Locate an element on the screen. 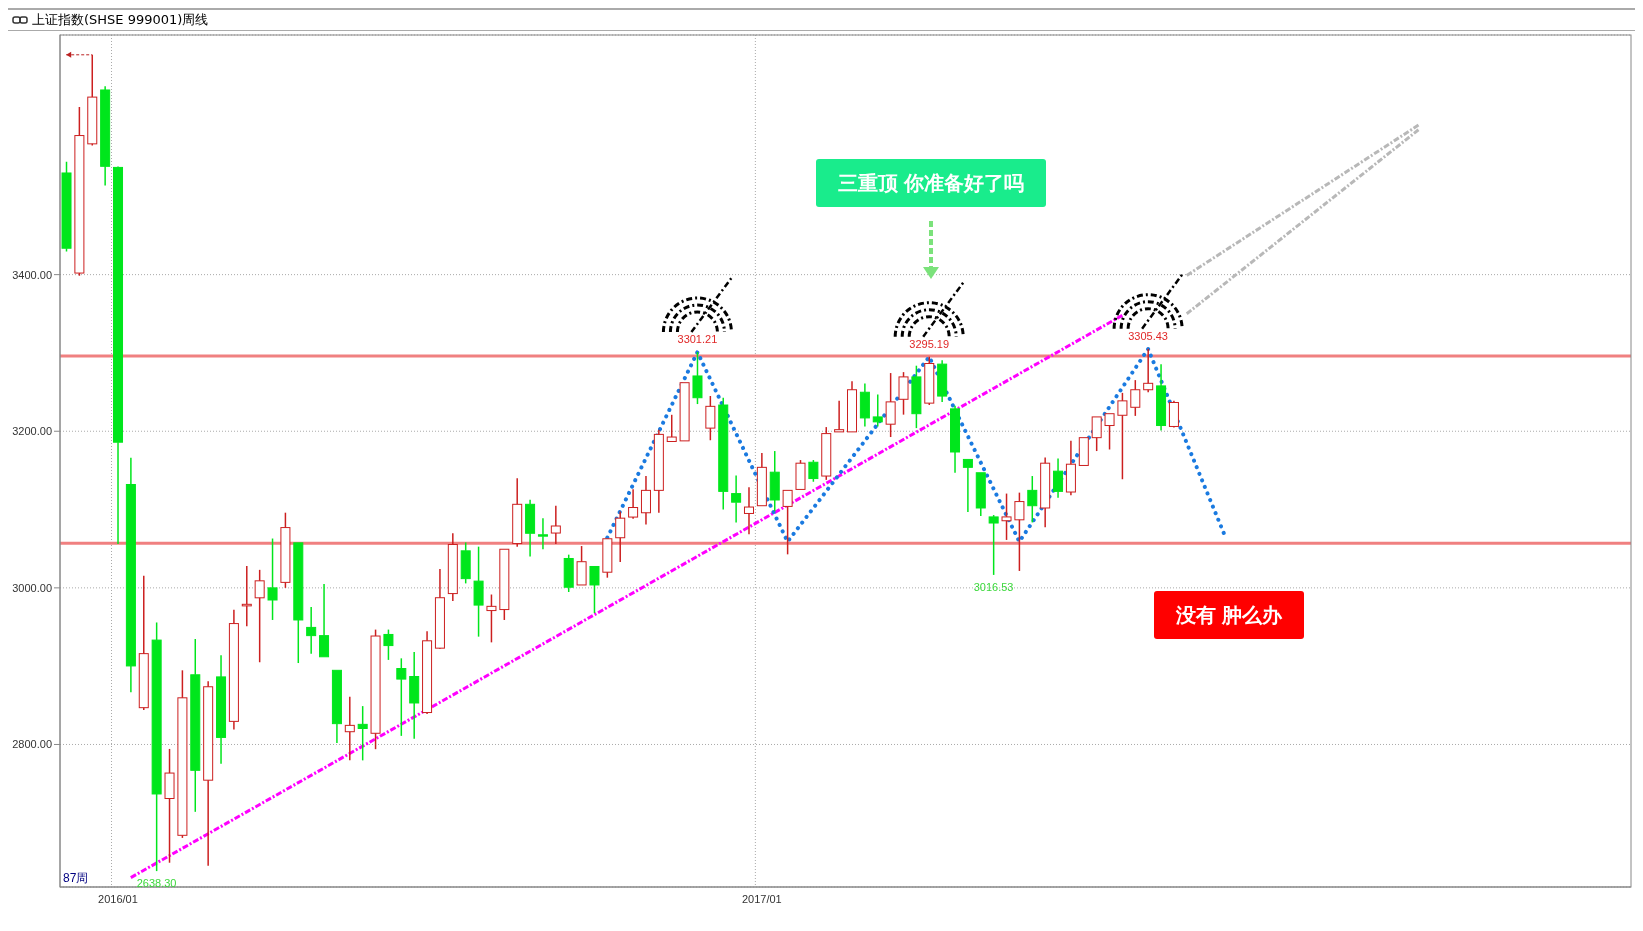 The image size is (1643, 931). y-tick-label: 3200.00 is located at coordinates (32, 431).